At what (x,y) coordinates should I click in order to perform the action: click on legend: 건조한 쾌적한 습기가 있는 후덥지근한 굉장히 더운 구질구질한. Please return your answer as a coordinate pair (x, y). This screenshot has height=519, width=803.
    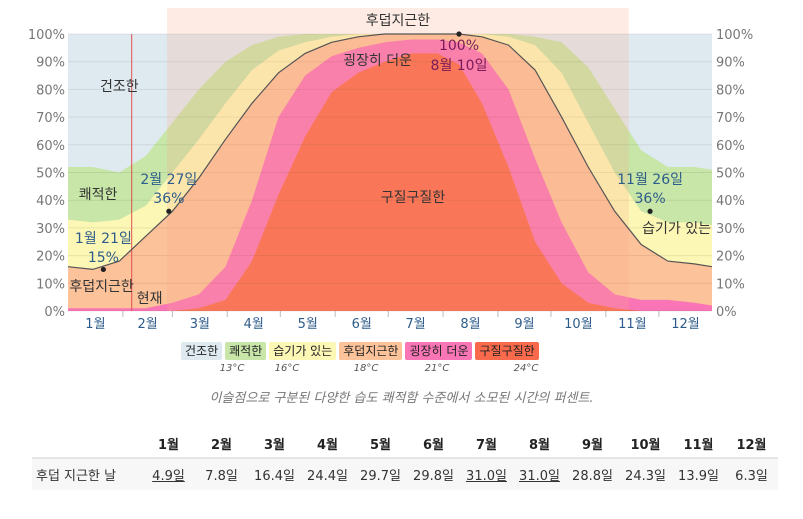
    Looking at the image, I should click on (360, 351).